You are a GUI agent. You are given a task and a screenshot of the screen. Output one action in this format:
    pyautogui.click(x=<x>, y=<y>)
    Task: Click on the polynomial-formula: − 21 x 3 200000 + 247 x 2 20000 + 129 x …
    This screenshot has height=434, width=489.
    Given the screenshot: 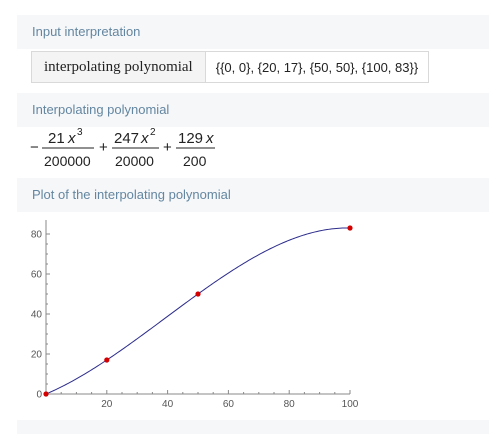 What is the action you would take?
    pyautogui.click(x=122, y=148)
    